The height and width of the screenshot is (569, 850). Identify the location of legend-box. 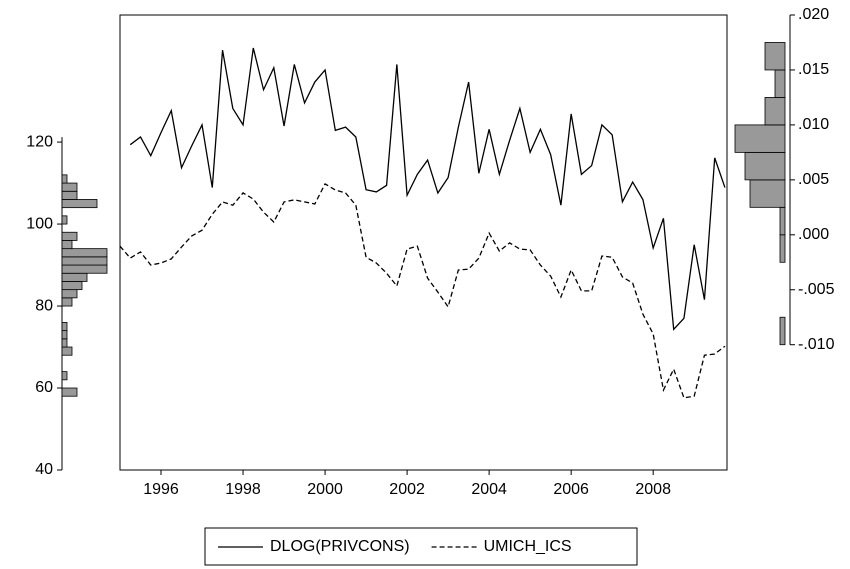
(421, 546).